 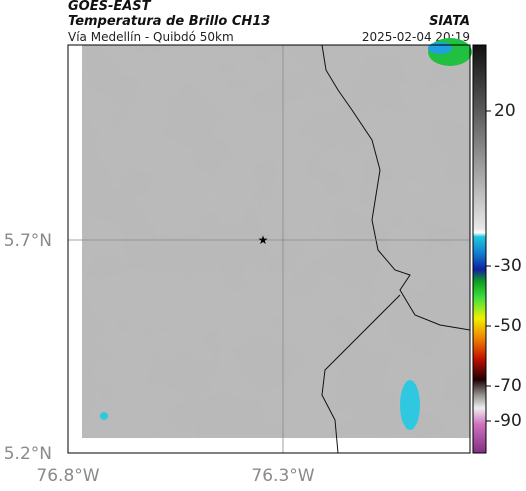 I want to click on title: GOES-EAST, so click(x=110, y=7).